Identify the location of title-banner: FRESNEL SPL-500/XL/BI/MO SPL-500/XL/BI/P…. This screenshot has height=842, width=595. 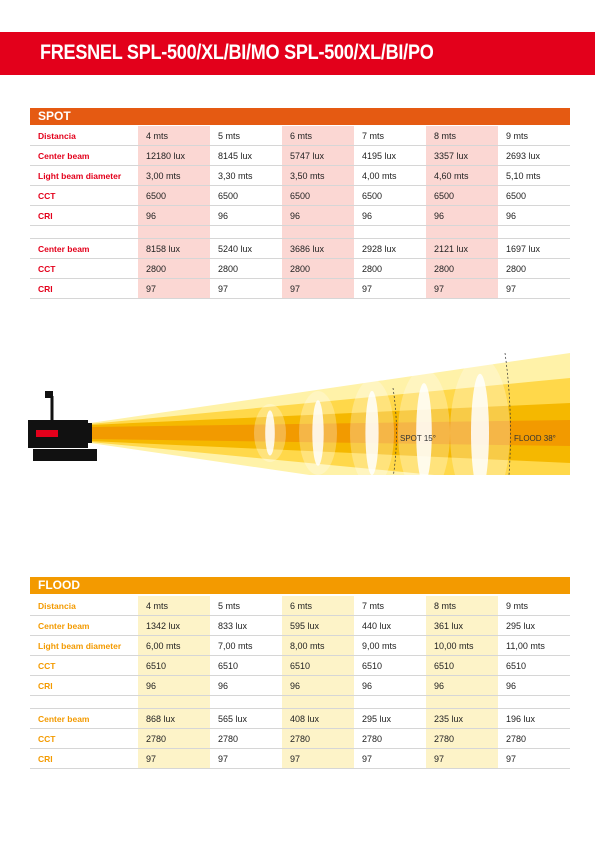
(297, 53).